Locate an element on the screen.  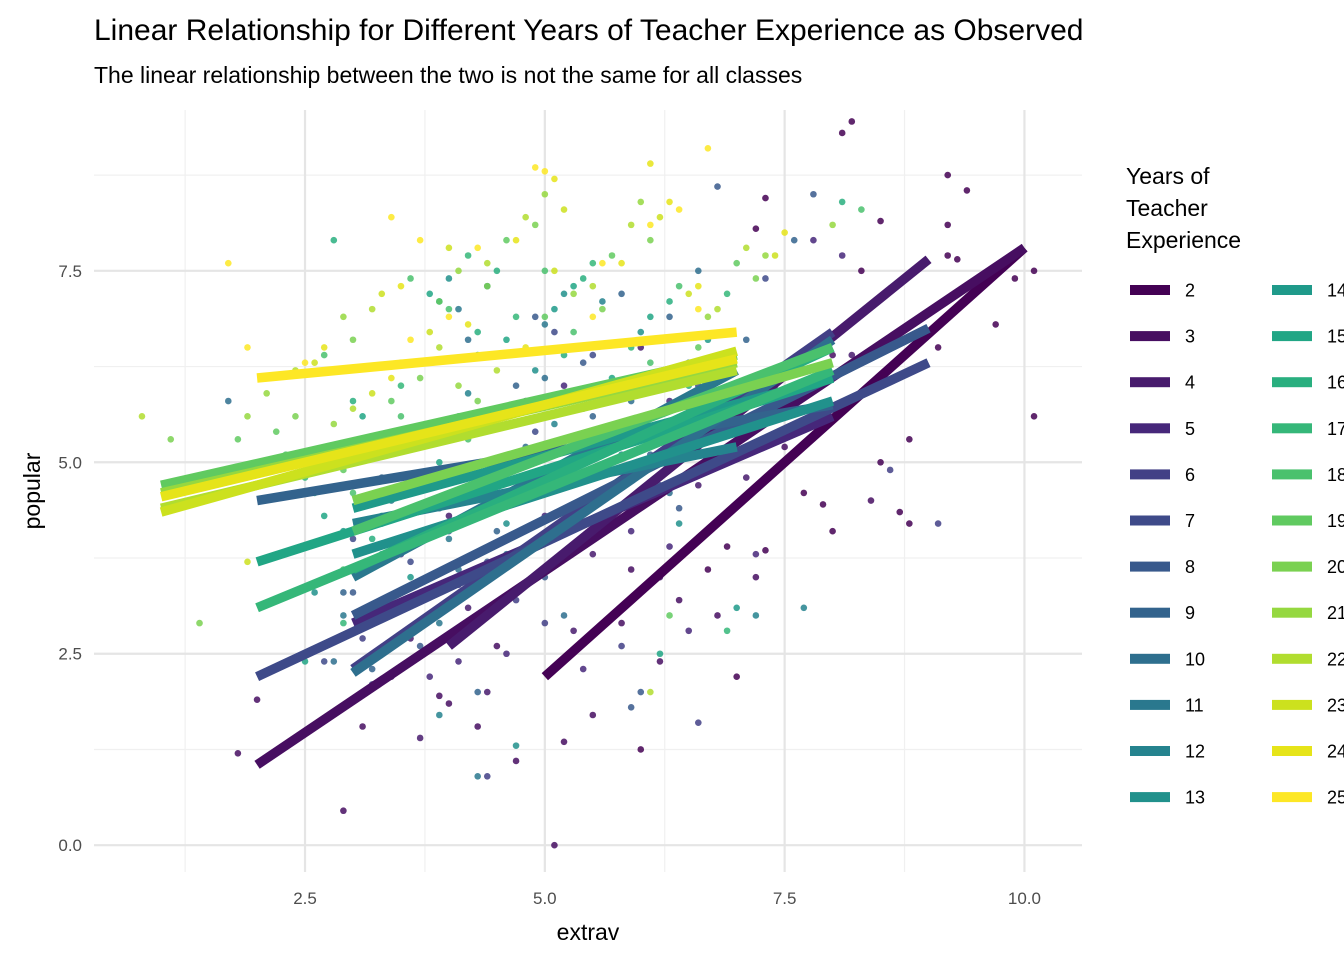
legend-label: 23 is located at coordinates (1335, 705).